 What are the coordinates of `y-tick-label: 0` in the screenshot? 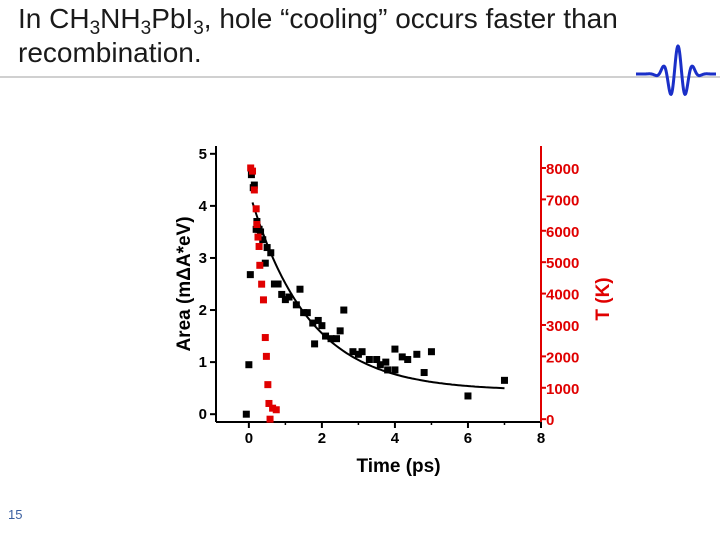 It's located at (203, 414).